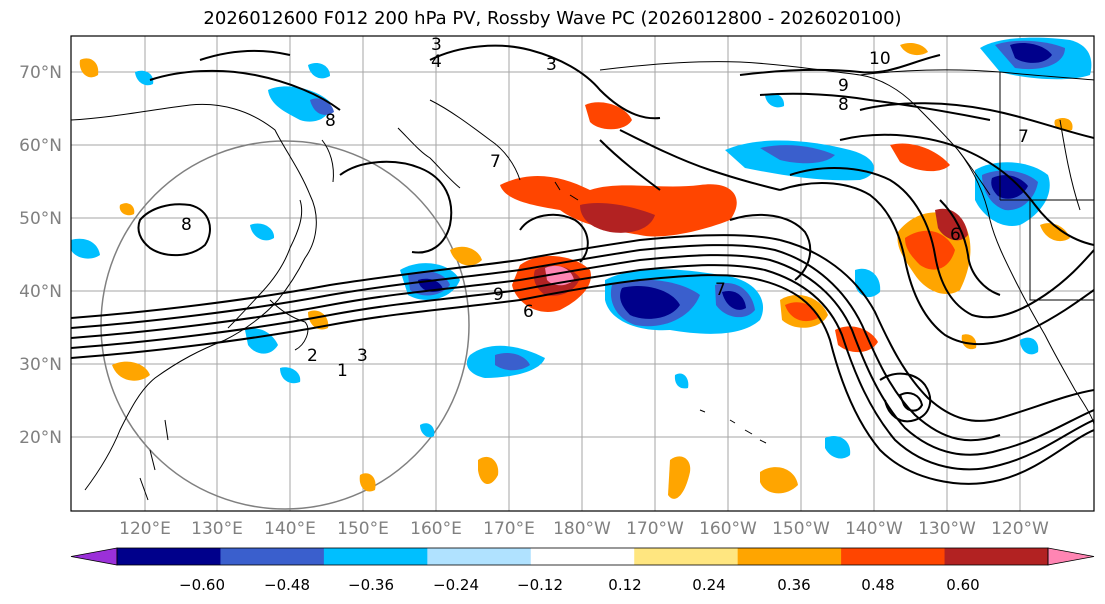 The image size is (1105, 604). What do you see at coordinates (363, 529) in the screenshot?
I see `lon-label: 150°E` at bounding box center [363, 529].